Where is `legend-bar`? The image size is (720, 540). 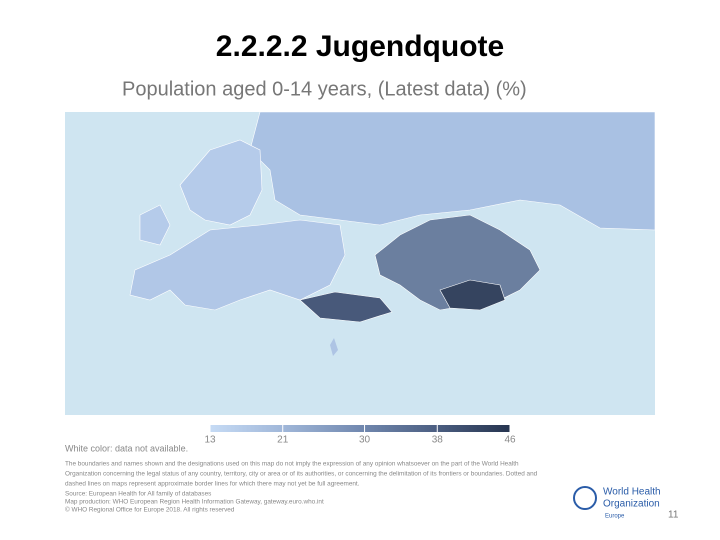
legend-bar is located at coordinates (360, 428).